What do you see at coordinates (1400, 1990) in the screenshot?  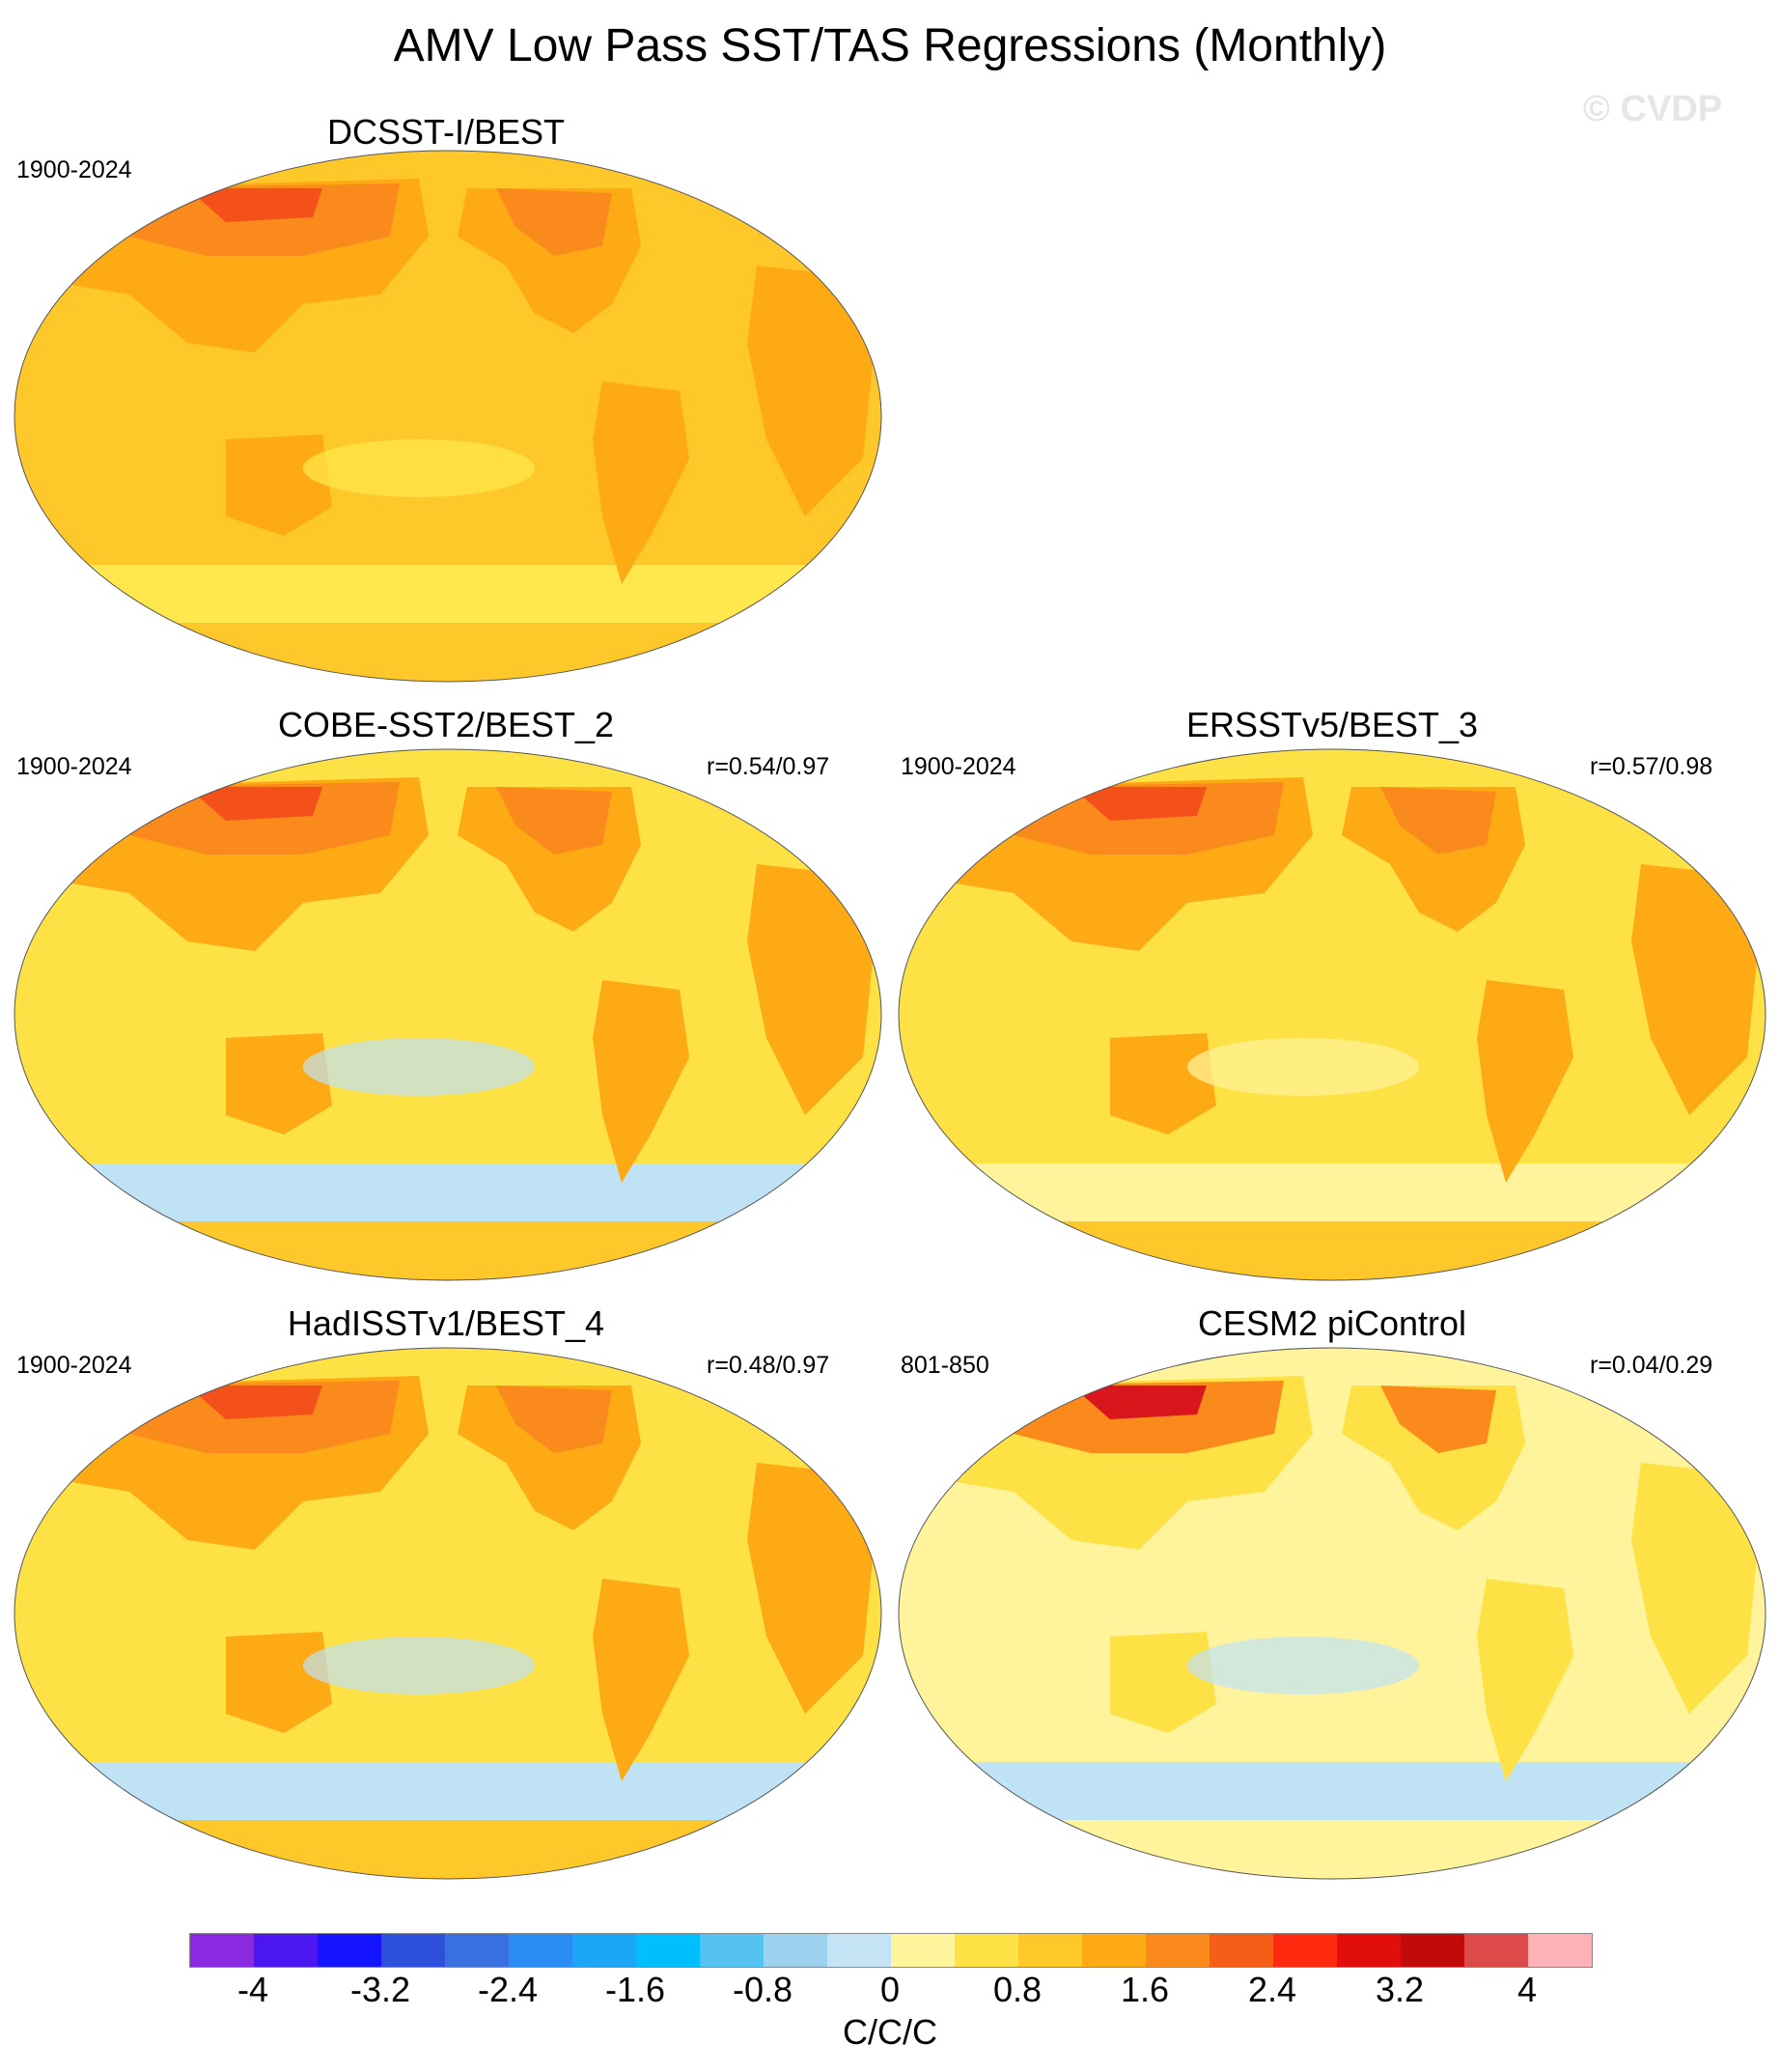 I see `colorbar-tick-label: 3.2` at bounding box center [1400, 1990].